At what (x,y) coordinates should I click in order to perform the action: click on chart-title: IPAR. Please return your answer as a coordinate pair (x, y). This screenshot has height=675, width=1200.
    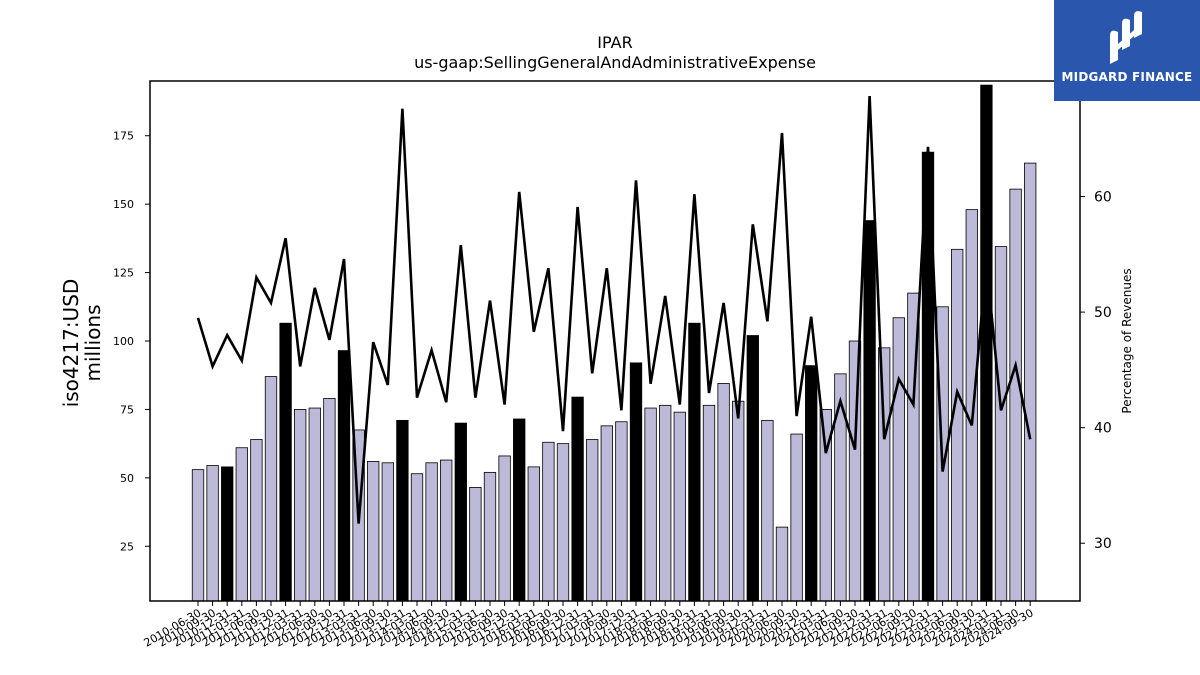
    Looking at the image, I should click on (615, 42).